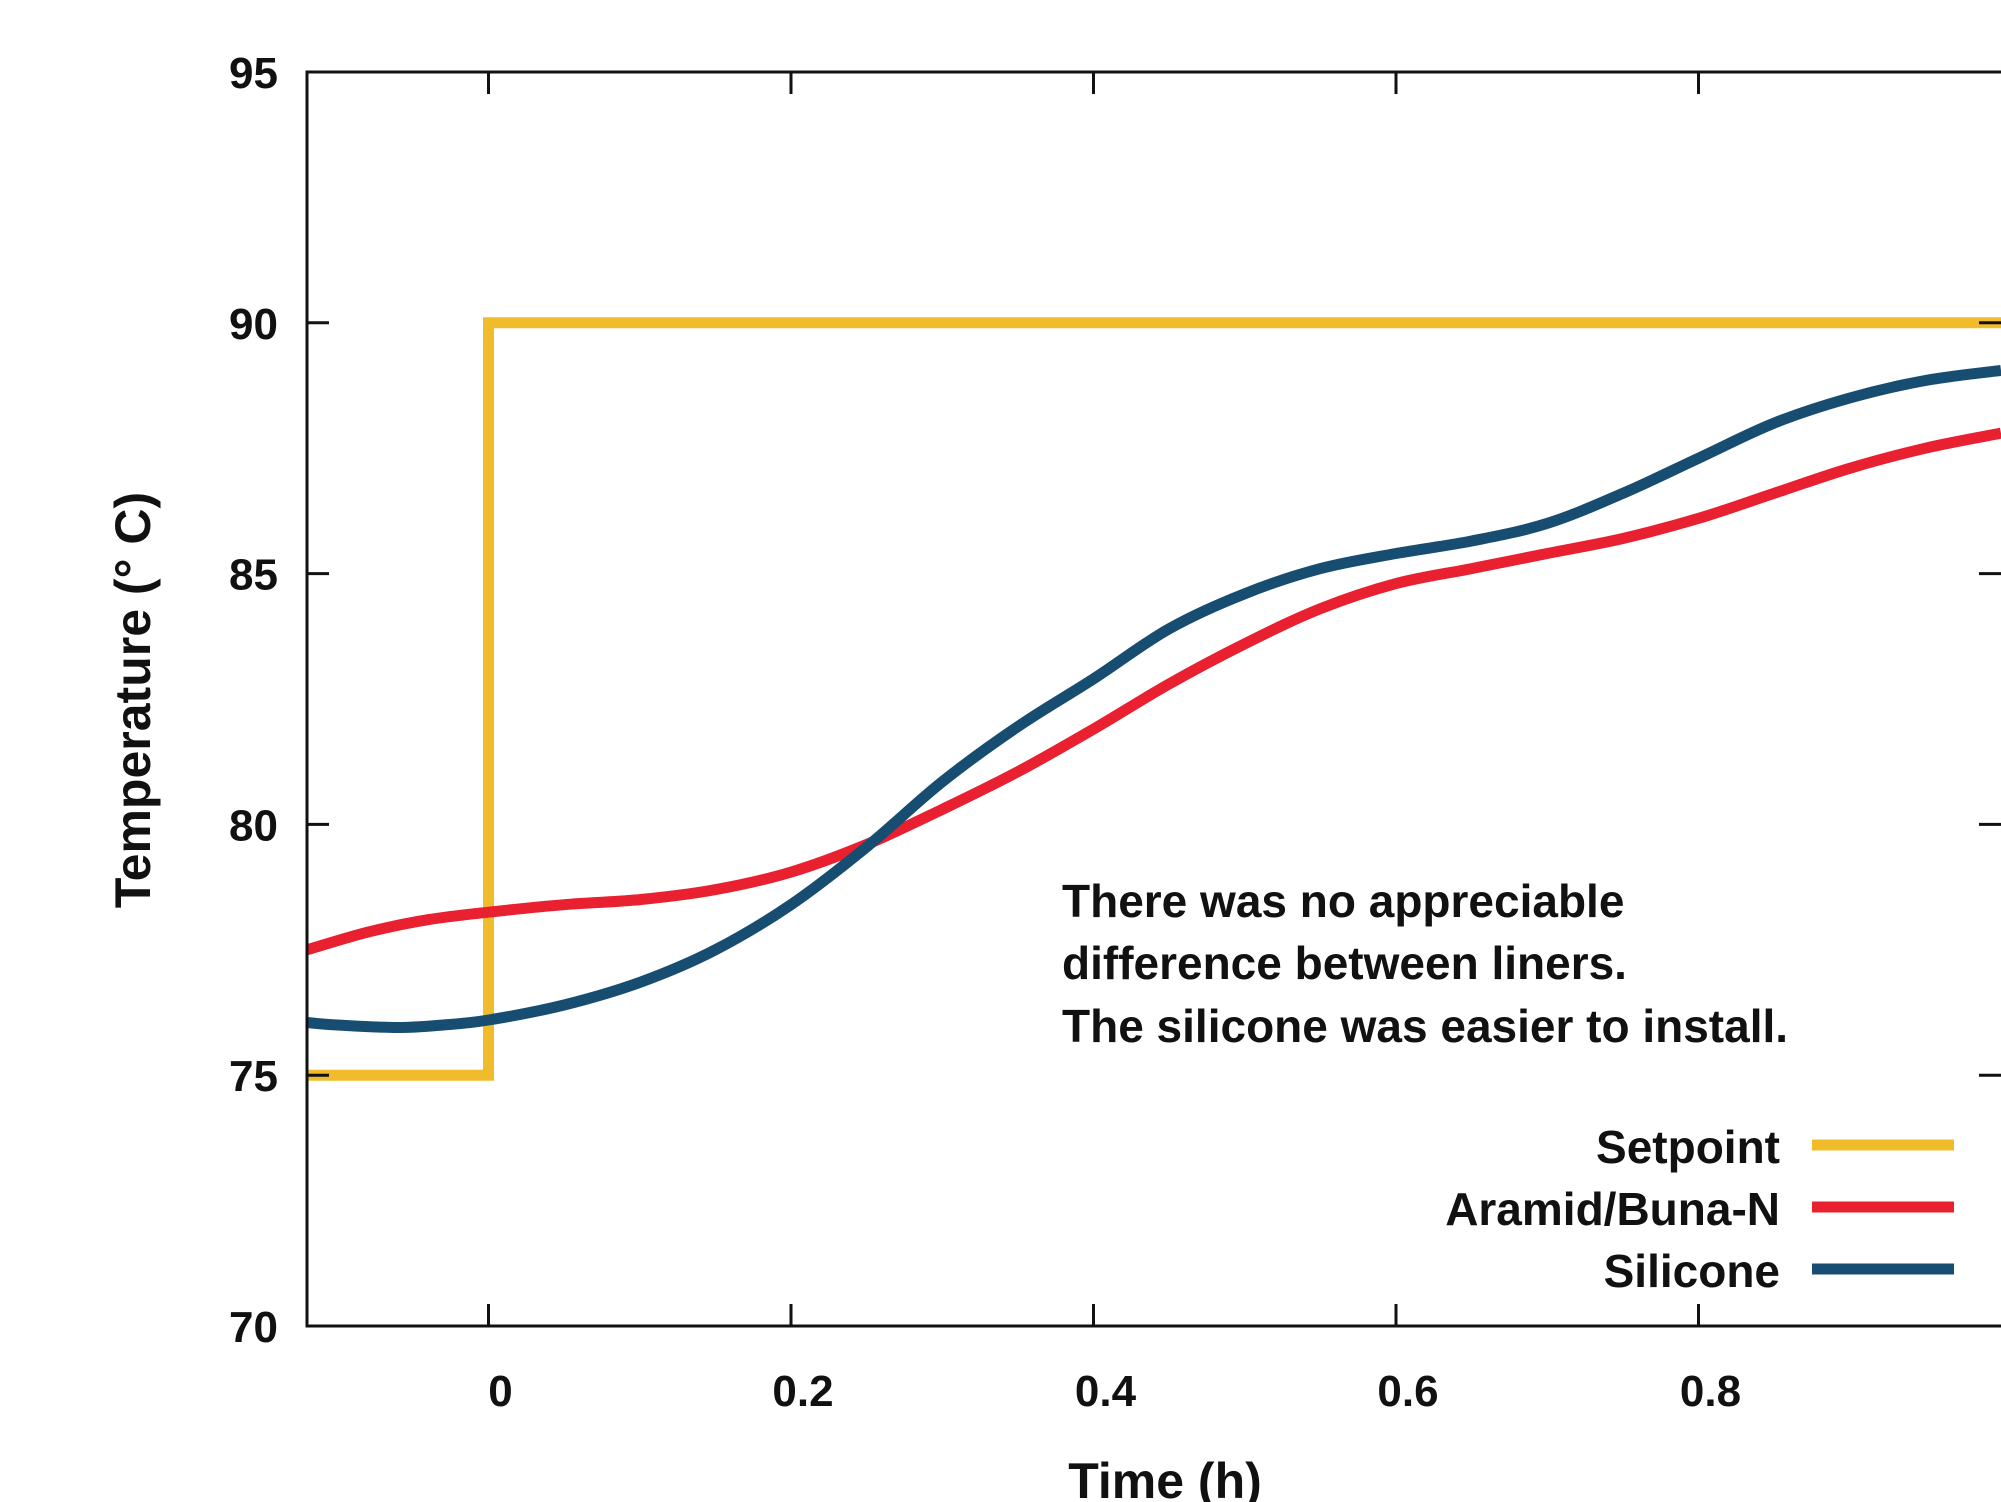 This screenshot has height=1502, width=2001. What do you see at coordinates (1692, 1271) in the screenshot?
I see `legend-label-silicone: Silicone` at bounding box center [1692, 1271].